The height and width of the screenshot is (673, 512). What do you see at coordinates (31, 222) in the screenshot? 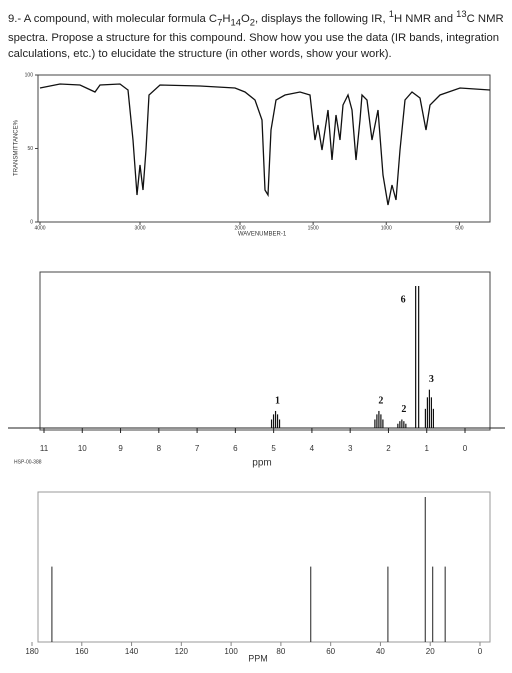
I see `y-tick-label: 0` at bounding box center [31, 222].